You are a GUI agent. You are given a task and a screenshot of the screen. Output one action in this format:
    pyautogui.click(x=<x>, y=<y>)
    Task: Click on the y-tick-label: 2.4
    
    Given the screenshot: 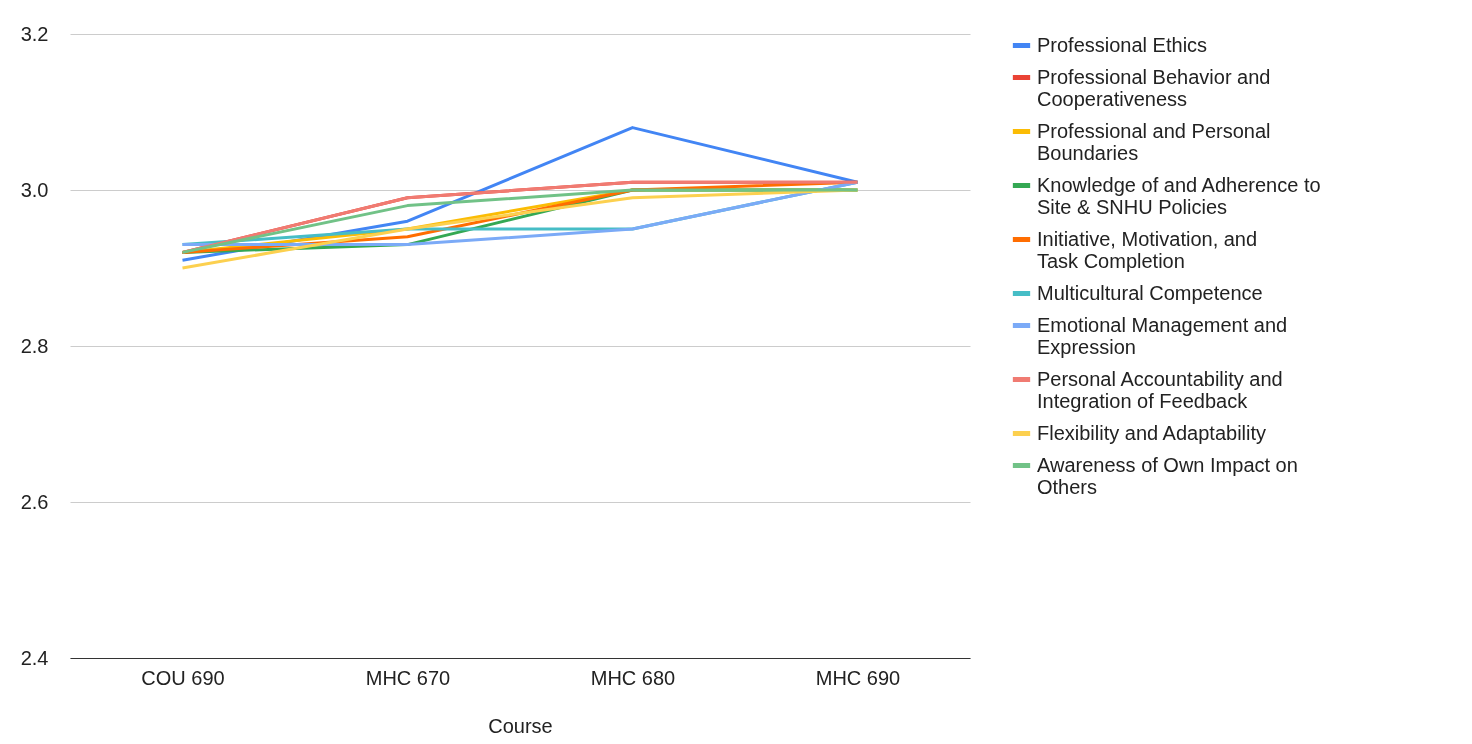 What is the action you would take?
    pyautogui.click(x=34, y=657)
    